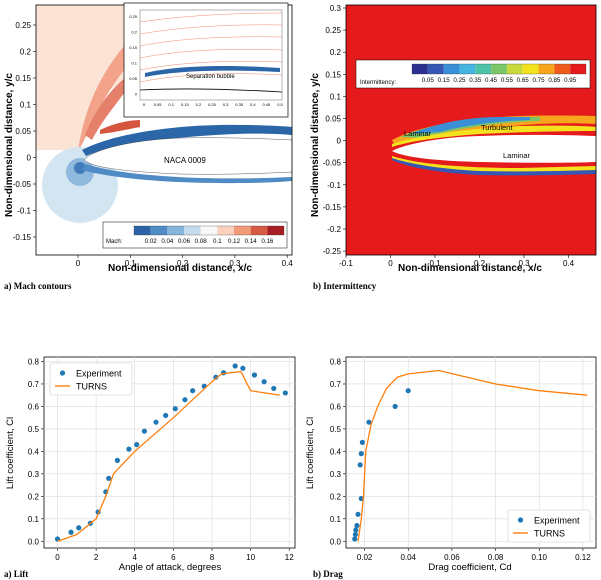 This screenshot has width=601, height=580. What do you see at coordinates (549, 534) in the screenshot?
I see `drag-legend-label: TURNS` at bounding box center [549, 534].